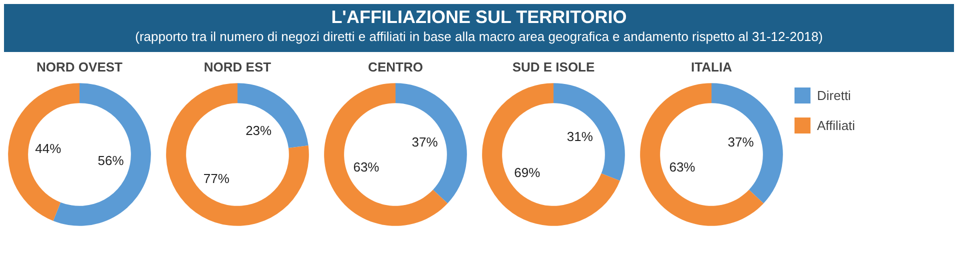 This screenshot has height=267, width=968. I want to click on data-label: 44%, so click(48, 148).